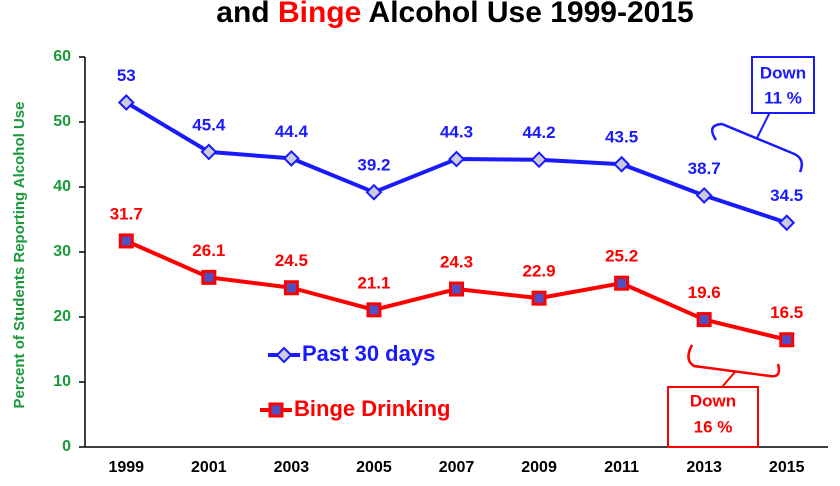 The image size is (840, 486). I want to click on title-part: Binge, so click(319, 14).